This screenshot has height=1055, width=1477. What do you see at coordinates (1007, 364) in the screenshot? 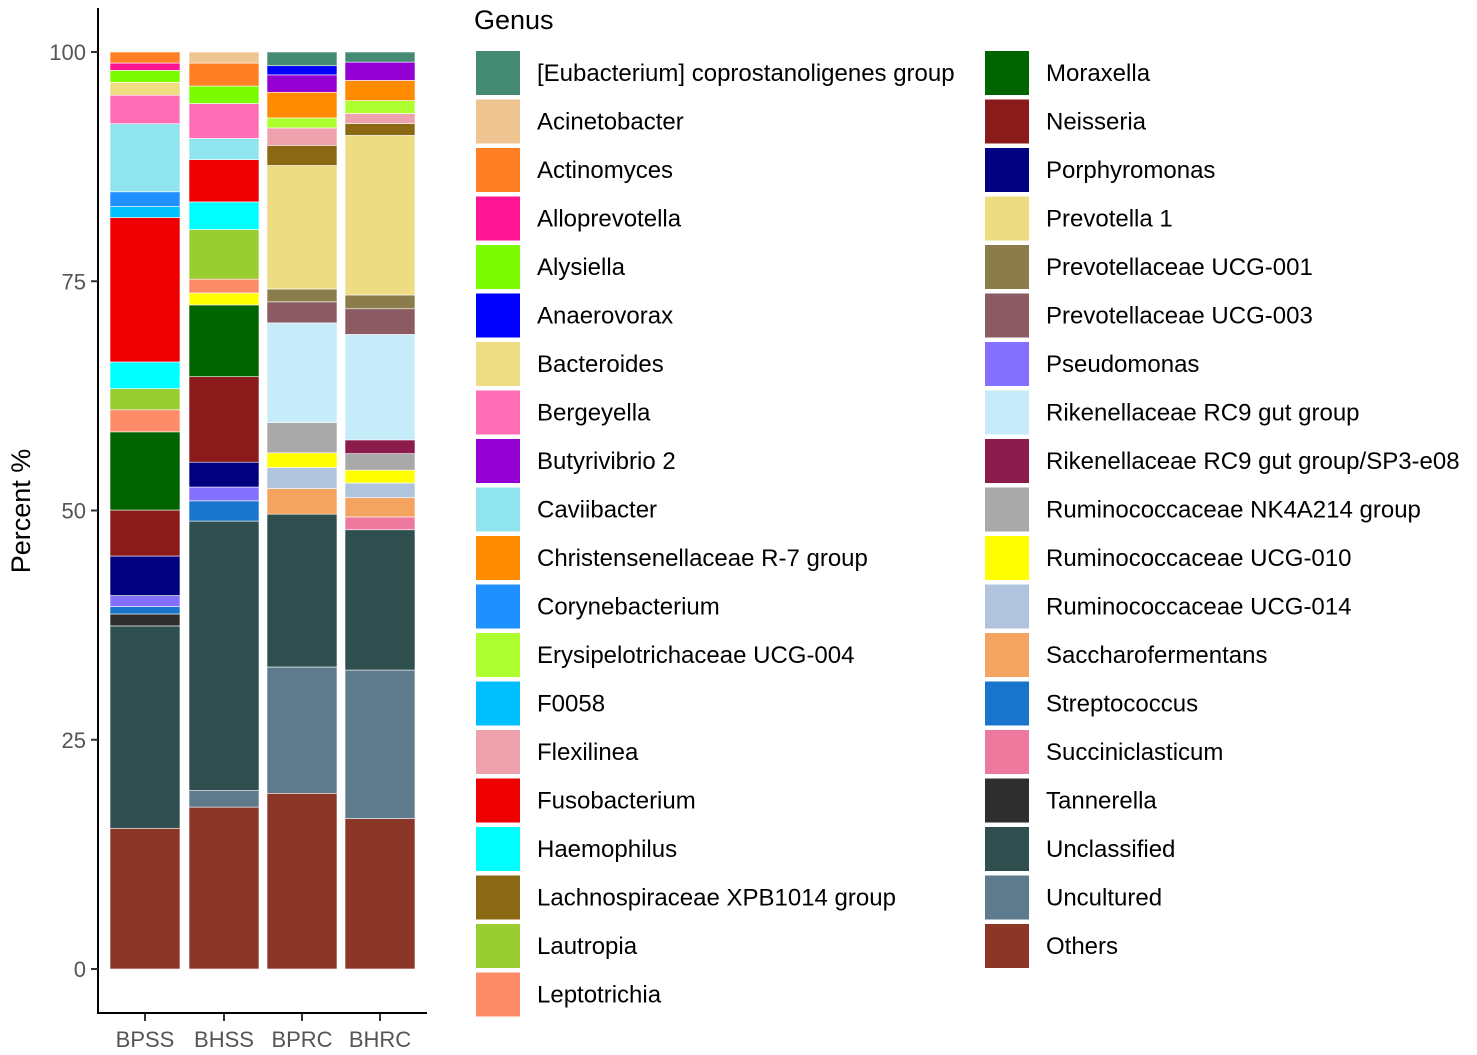
I see `legend-key-pseudomonas` at bounding box center [1007, 364].